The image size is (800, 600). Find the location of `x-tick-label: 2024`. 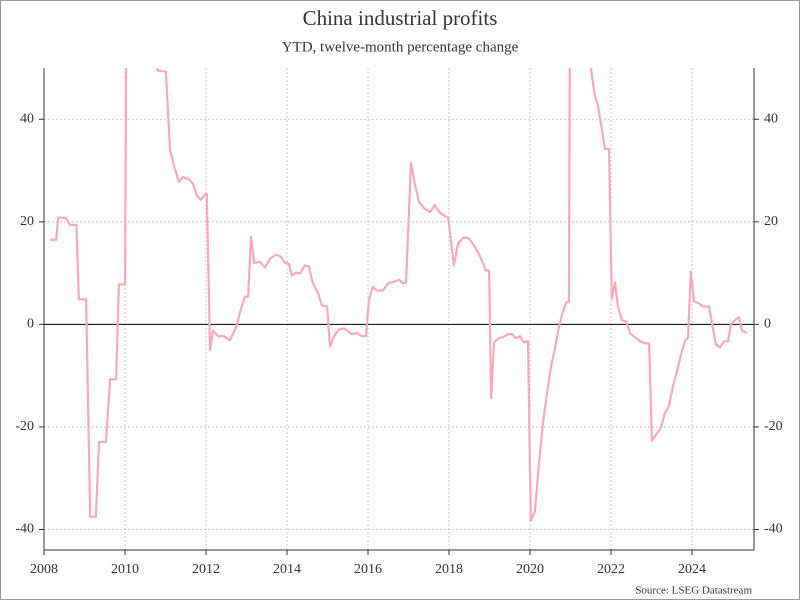

x-tick-label: 2024 is located at coordinates (692, 569).